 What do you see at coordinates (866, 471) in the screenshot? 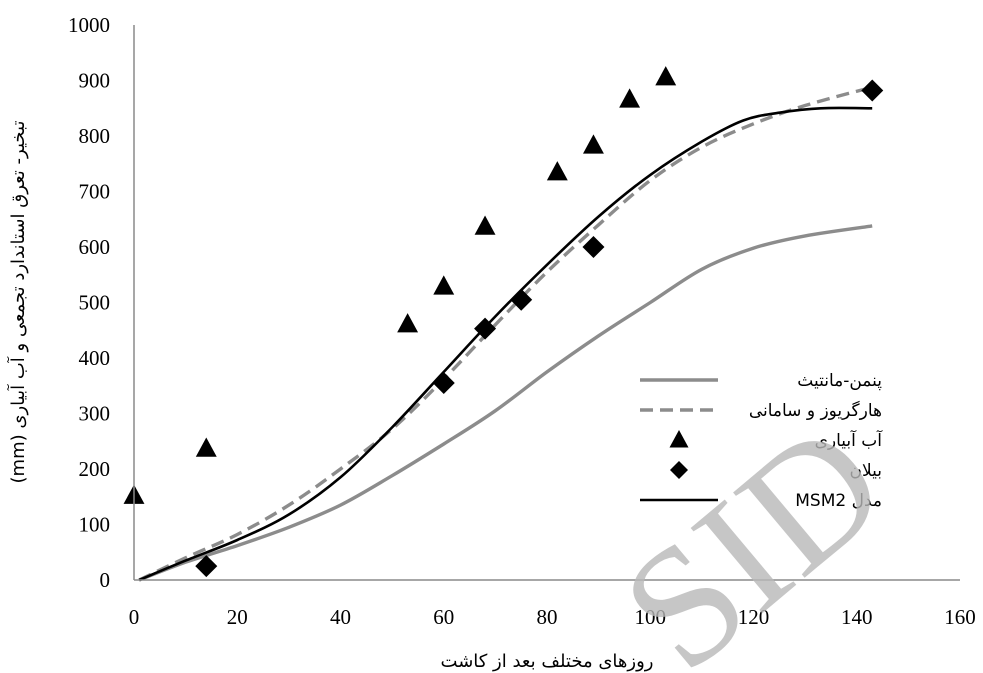
I see `legend-label: بیلان` at bounding box center [866, 471].